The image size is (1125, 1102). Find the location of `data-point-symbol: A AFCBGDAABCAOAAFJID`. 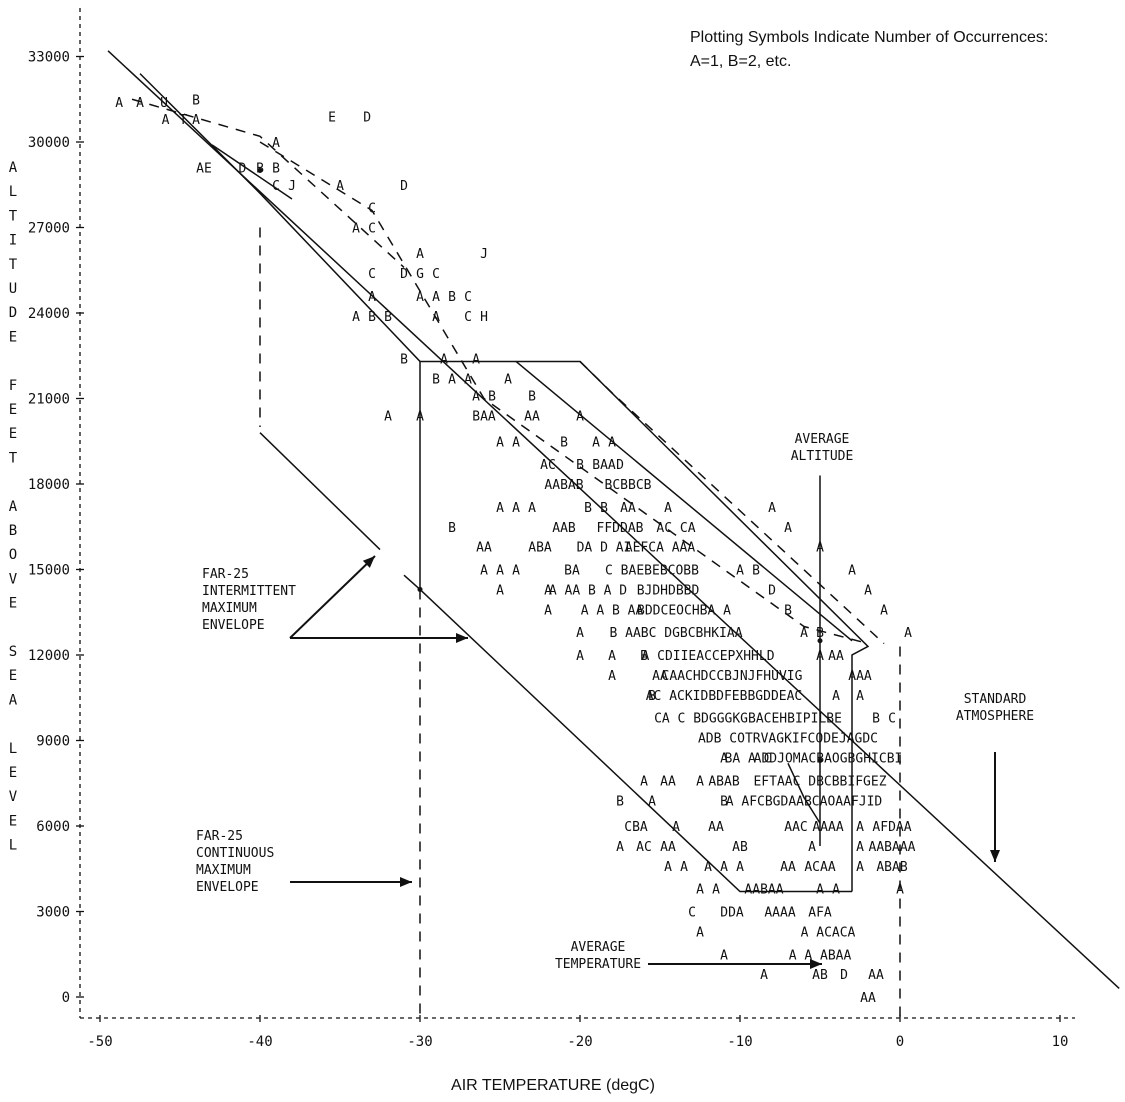

data-point-symbol: A AFCBGDAABCAOAAFJID is located at coordinates (804, 801).